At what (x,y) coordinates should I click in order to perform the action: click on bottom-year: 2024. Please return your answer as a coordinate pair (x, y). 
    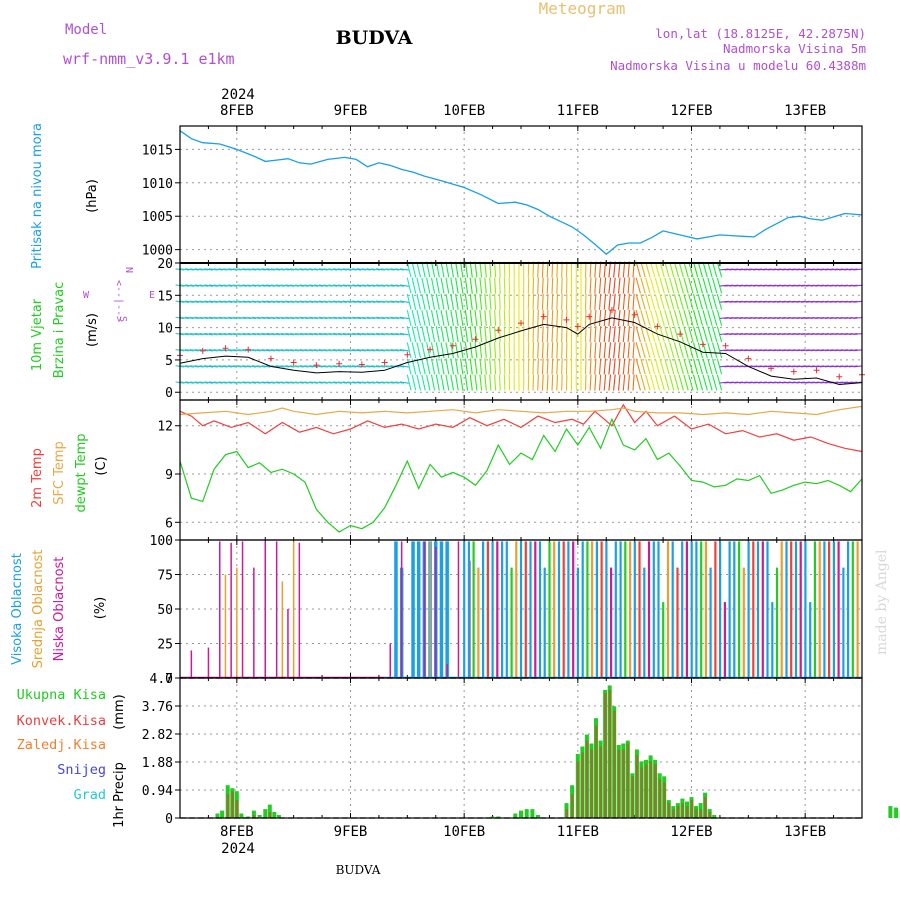
    Looking at the image, I should click on (238, 849).